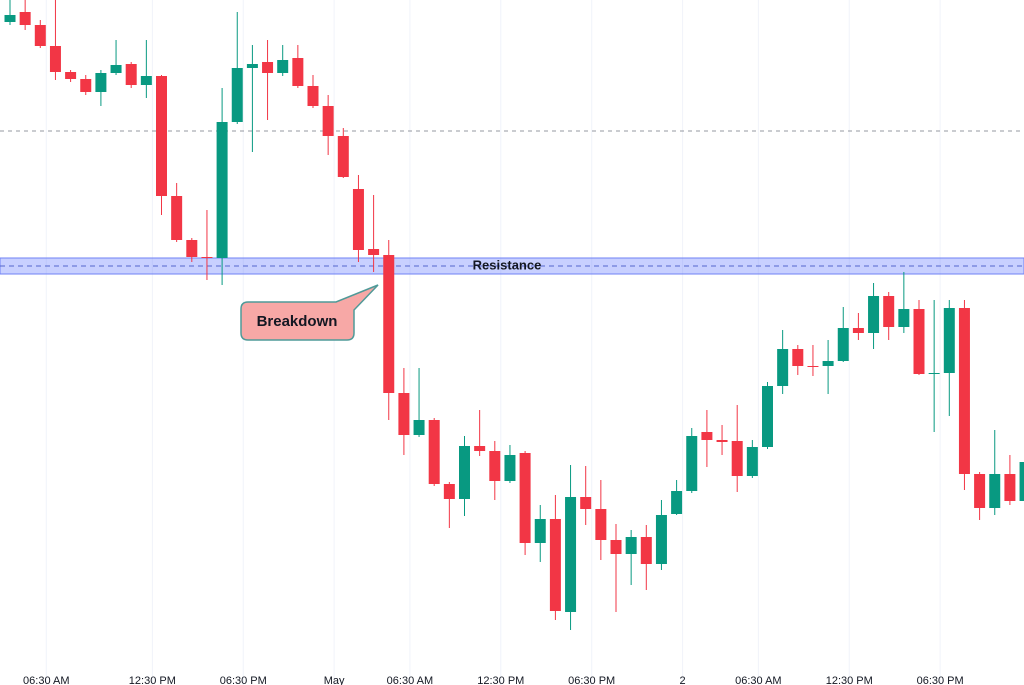 This screenshot has width=1024, height=685. I want to click on breakdown-callout: Breakdown, so click(309, 312).